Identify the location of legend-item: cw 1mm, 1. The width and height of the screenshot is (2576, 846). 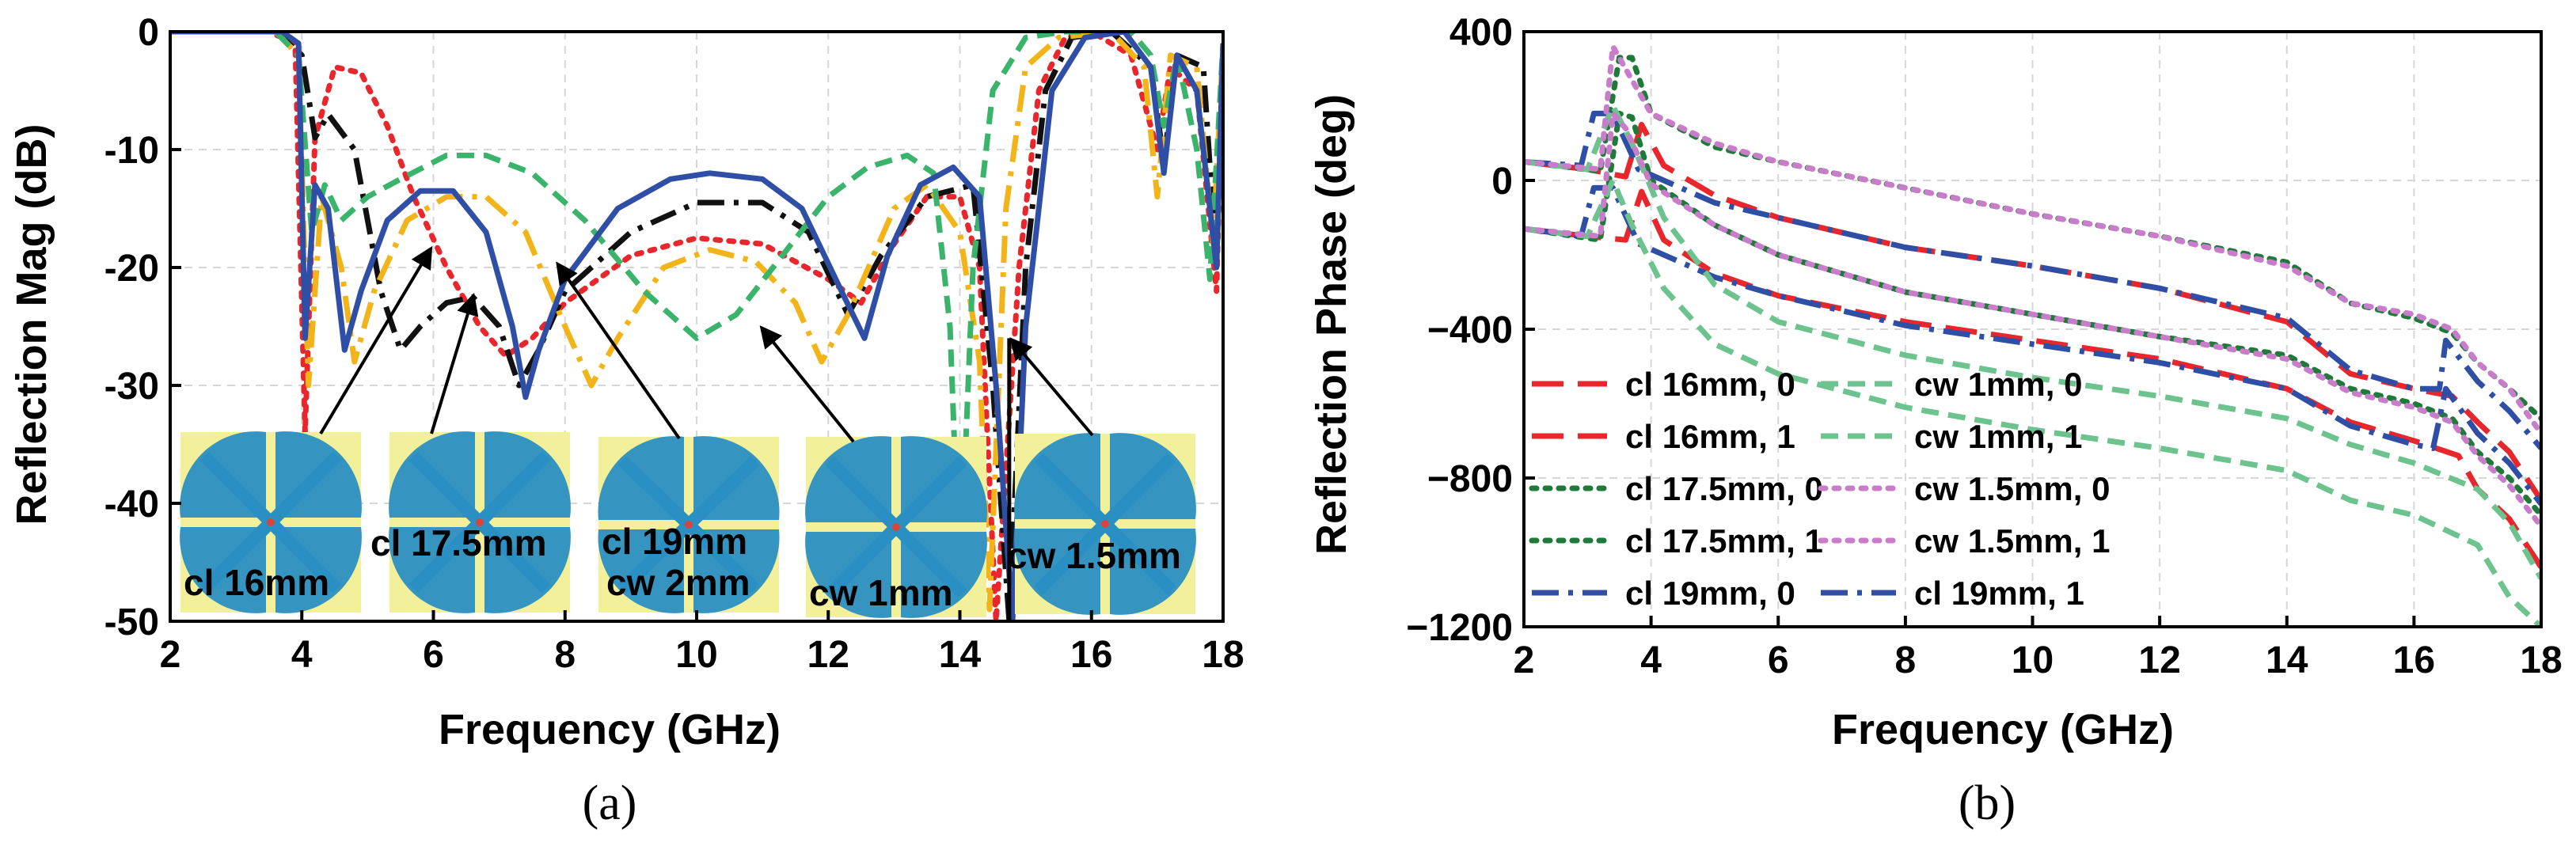
(1952, 436).